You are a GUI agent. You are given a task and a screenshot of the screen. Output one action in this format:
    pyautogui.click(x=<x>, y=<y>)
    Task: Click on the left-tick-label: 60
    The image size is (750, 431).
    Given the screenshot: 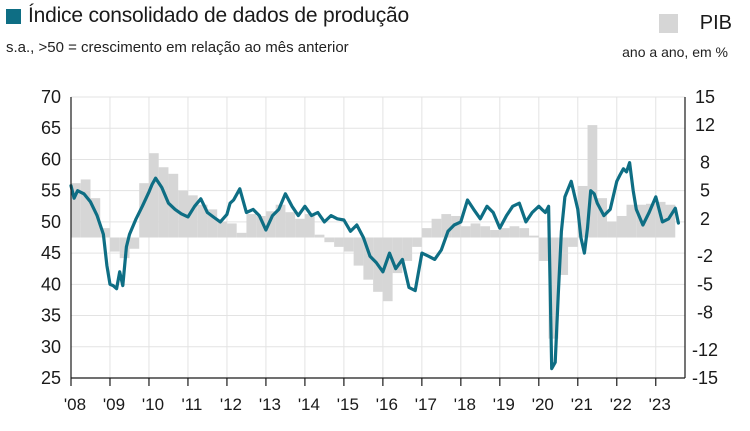 What is the action you would take?
    pyautogui.click(x=51, y=159)
    